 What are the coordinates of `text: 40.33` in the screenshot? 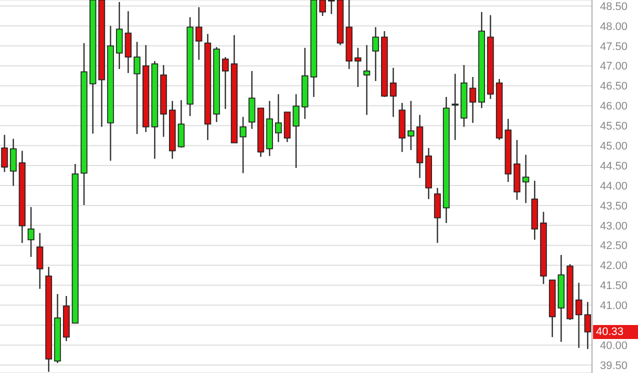 It's located at (615, 331).